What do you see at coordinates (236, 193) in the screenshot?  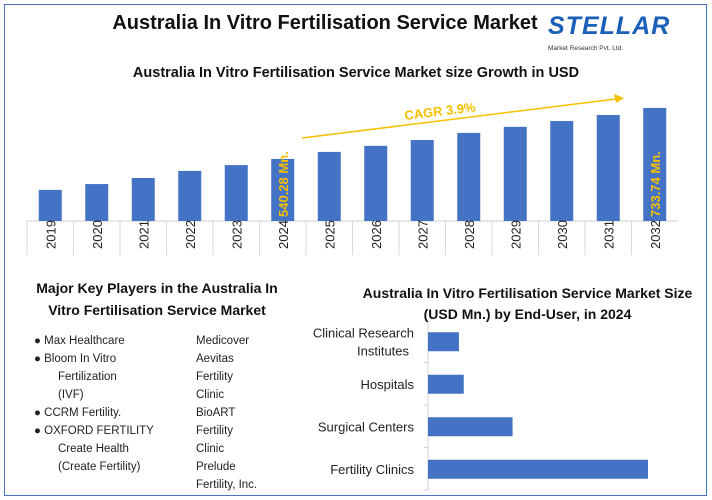 I see `bar-2023` at bounding box center [236, 193].